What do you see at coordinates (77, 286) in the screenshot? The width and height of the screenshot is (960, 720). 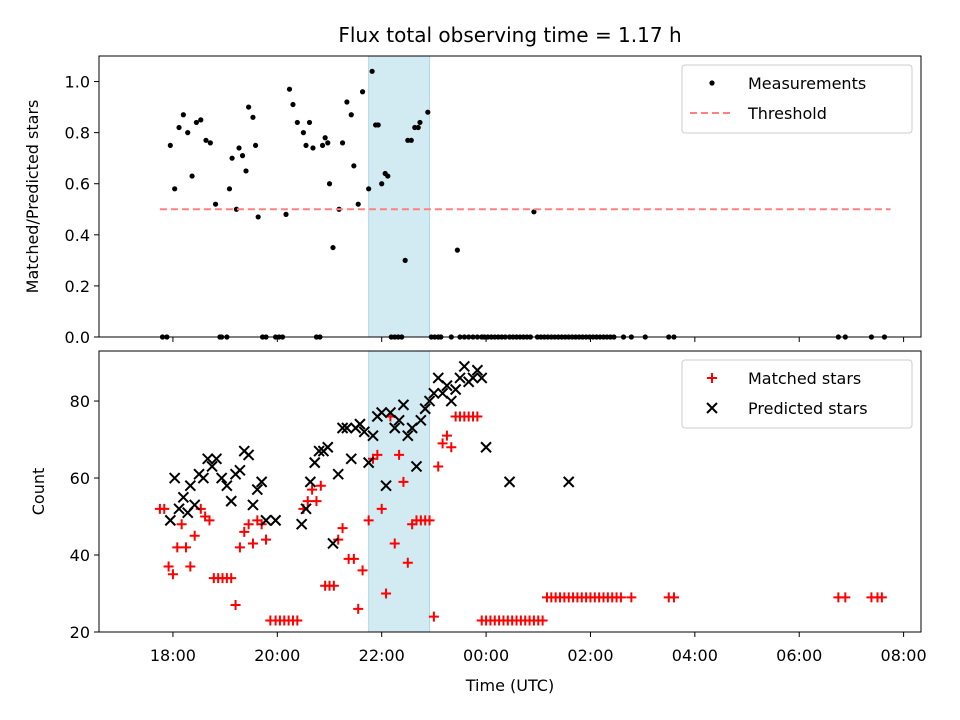 I see `y-tick-label: 0.2` at bounding box center [77, 286].